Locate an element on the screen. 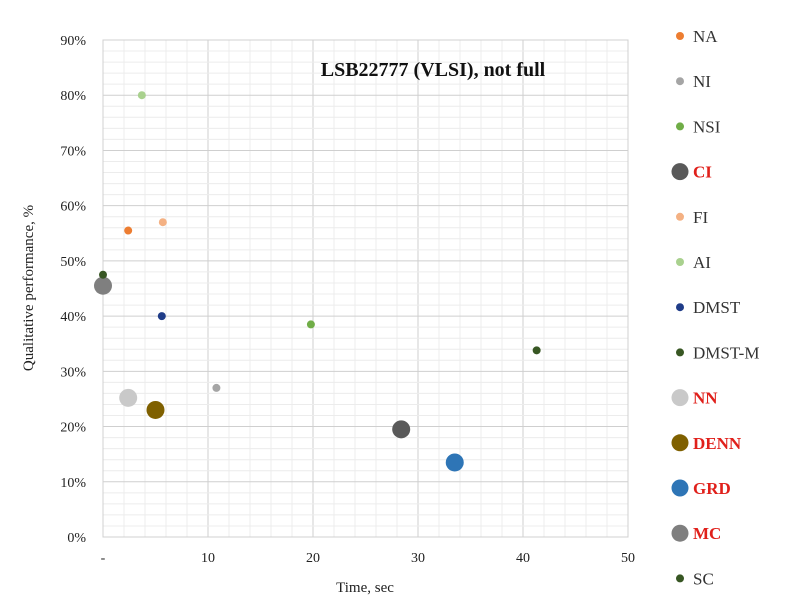 The width and height of the screenshot is (787, 599). point-ai is located at coordinates (141, 95).